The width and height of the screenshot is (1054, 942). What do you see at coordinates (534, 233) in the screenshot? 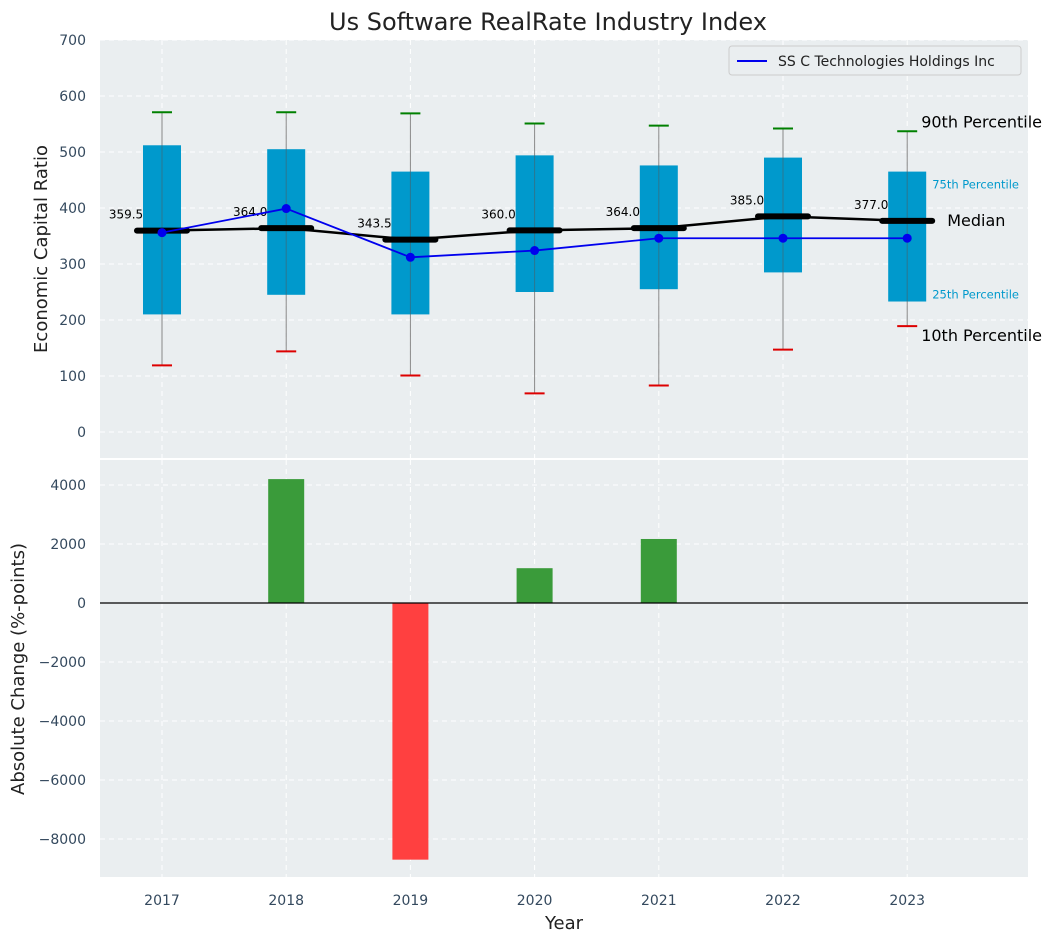
I see `company-series` at bounding box center [534, 233].